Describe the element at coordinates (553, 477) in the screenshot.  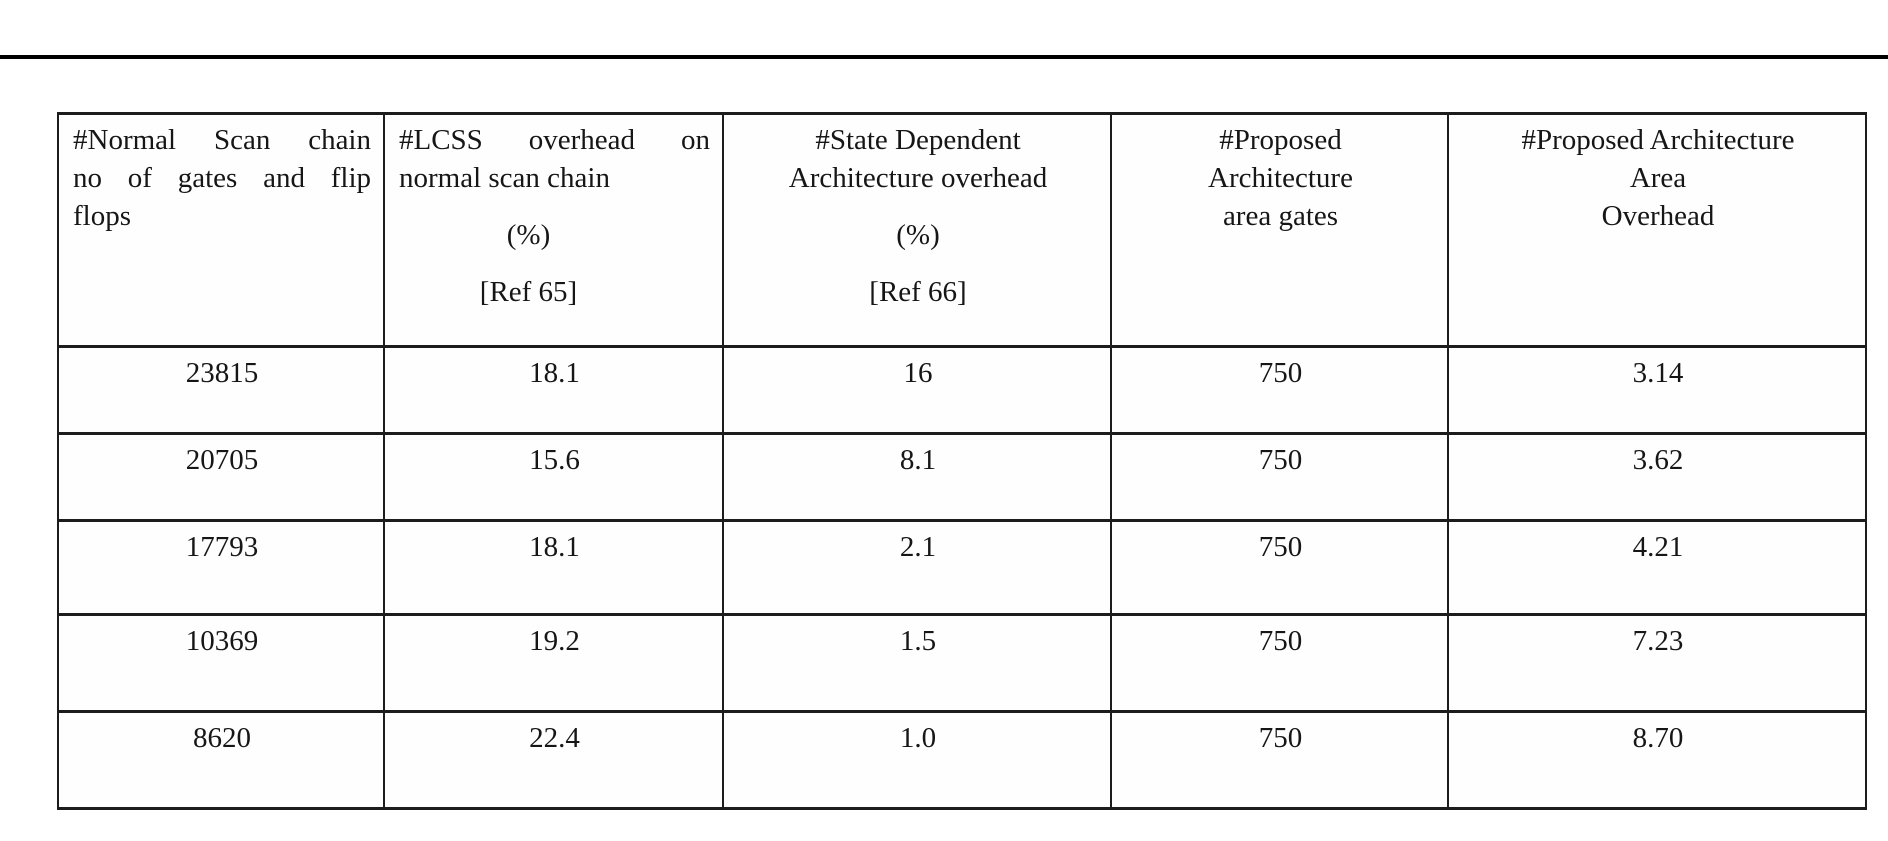
I see `cell-lcss-overhead: 15.6` at that location.